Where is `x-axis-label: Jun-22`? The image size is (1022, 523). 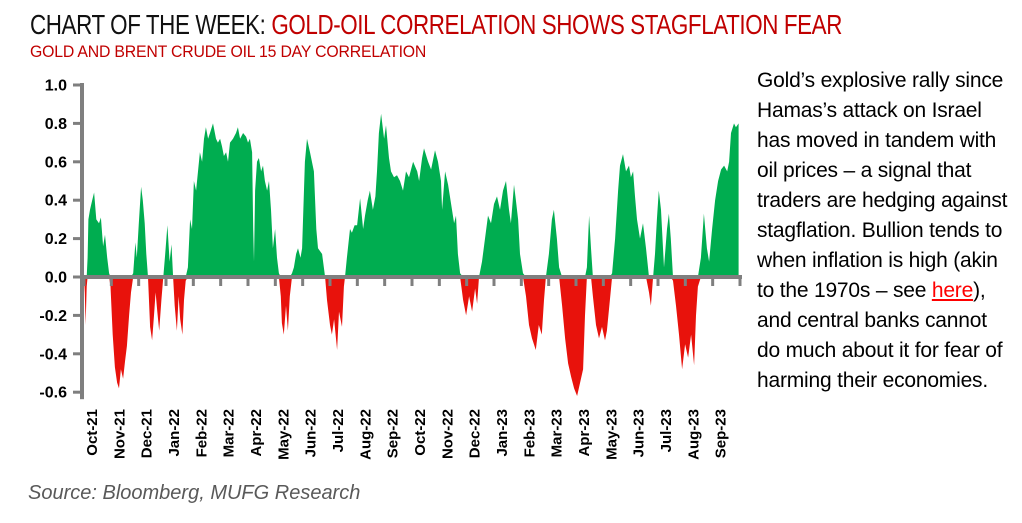 x-axis-label: Jun-22 is located at coordinates (311, 433).